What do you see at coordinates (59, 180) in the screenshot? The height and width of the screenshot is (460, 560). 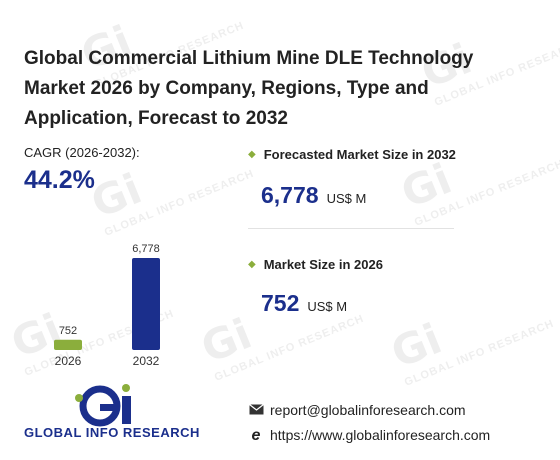 I see `cagr-value: 44.2%` at bounding box center [59, 180].